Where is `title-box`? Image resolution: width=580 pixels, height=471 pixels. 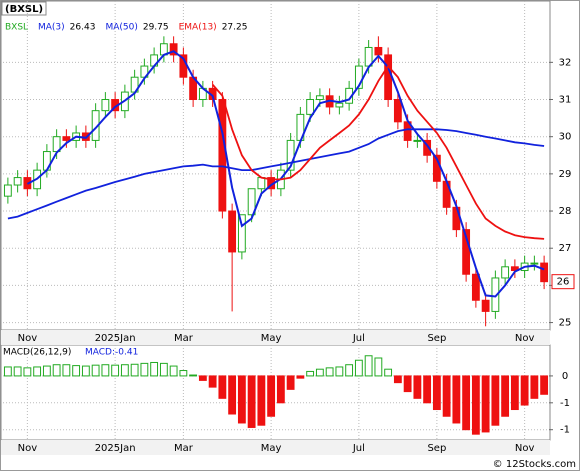 title-box is located at coordinates (24, 8).